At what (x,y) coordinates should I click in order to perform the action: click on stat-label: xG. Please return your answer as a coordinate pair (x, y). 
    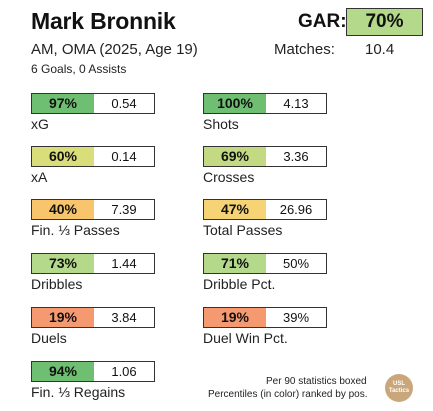
    Looking at the image, I should click on (40, 124).